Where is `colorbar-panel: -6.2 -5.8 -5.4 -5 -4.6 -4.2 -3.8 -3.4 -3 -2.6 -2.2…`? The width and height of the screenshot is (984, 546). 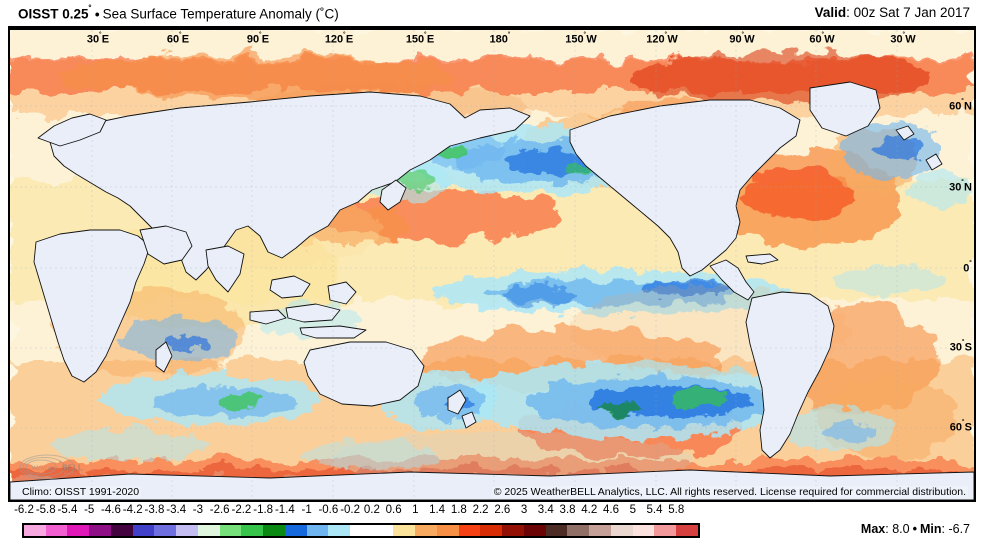
colorbar-panel: -6.2 -5.8 -5.4 -5 -4.6 -4.2 -3.8 -3.4 -3 -2.6 -2.2… is located at coordinates (492, 525).